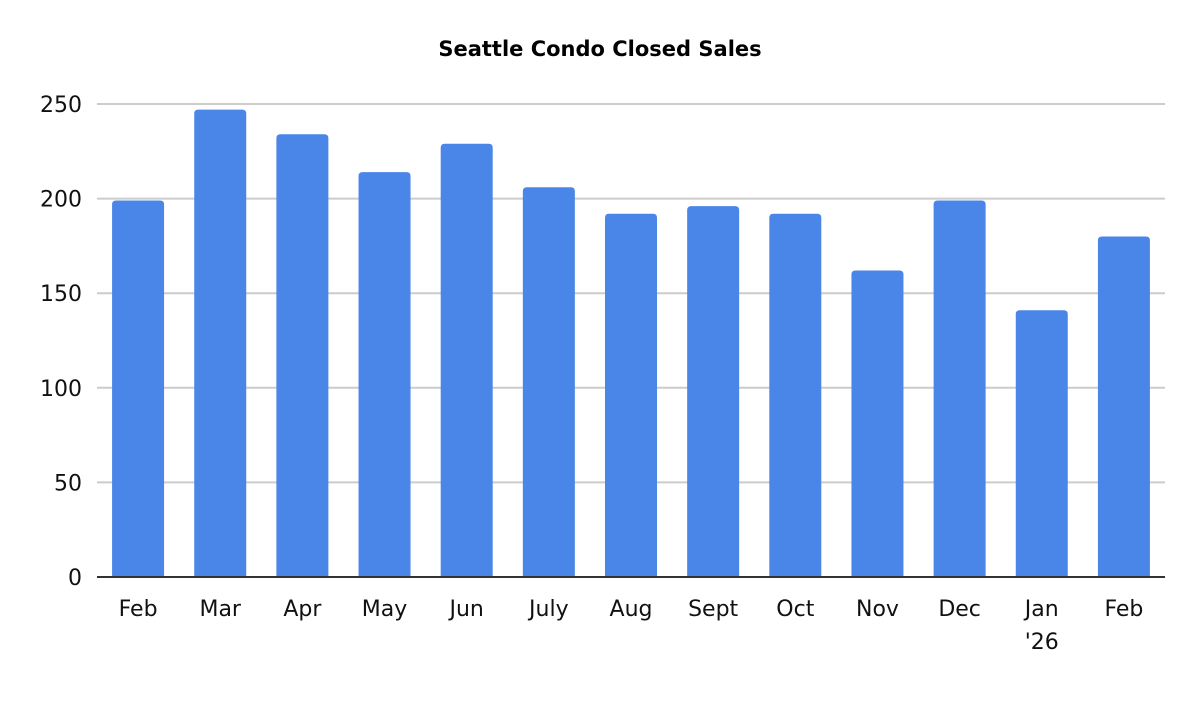  Describe the element at coordinates (795, 609) in the screenshot. I see `x-tick-label: Oct` at that location.